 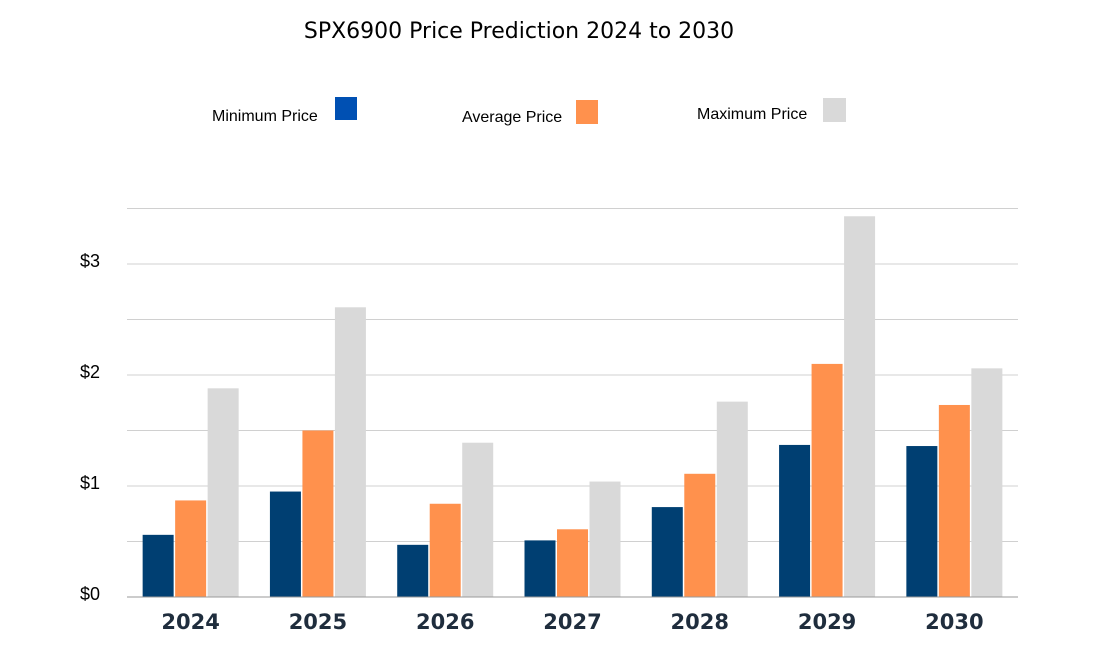 What do you see at coordinates (413, 570) in the screenshot?
I see `bar-minimum-2026` at bounding box center [413, 570].